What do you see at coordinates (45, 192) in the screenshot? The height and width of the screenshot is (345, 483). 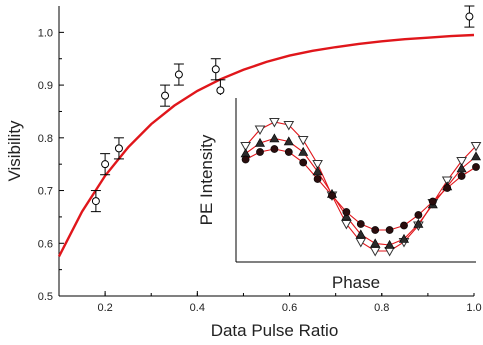 I see `y-tick-label: 0.7` at bounding box center [45, 192].